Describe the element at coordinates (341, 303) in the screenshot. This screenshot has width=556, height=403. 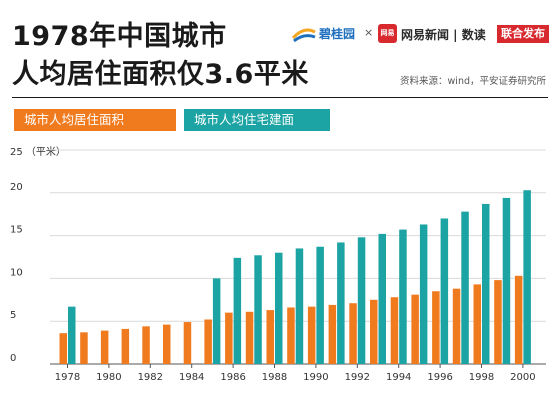
I see `bar-series-b-1991` at that location.